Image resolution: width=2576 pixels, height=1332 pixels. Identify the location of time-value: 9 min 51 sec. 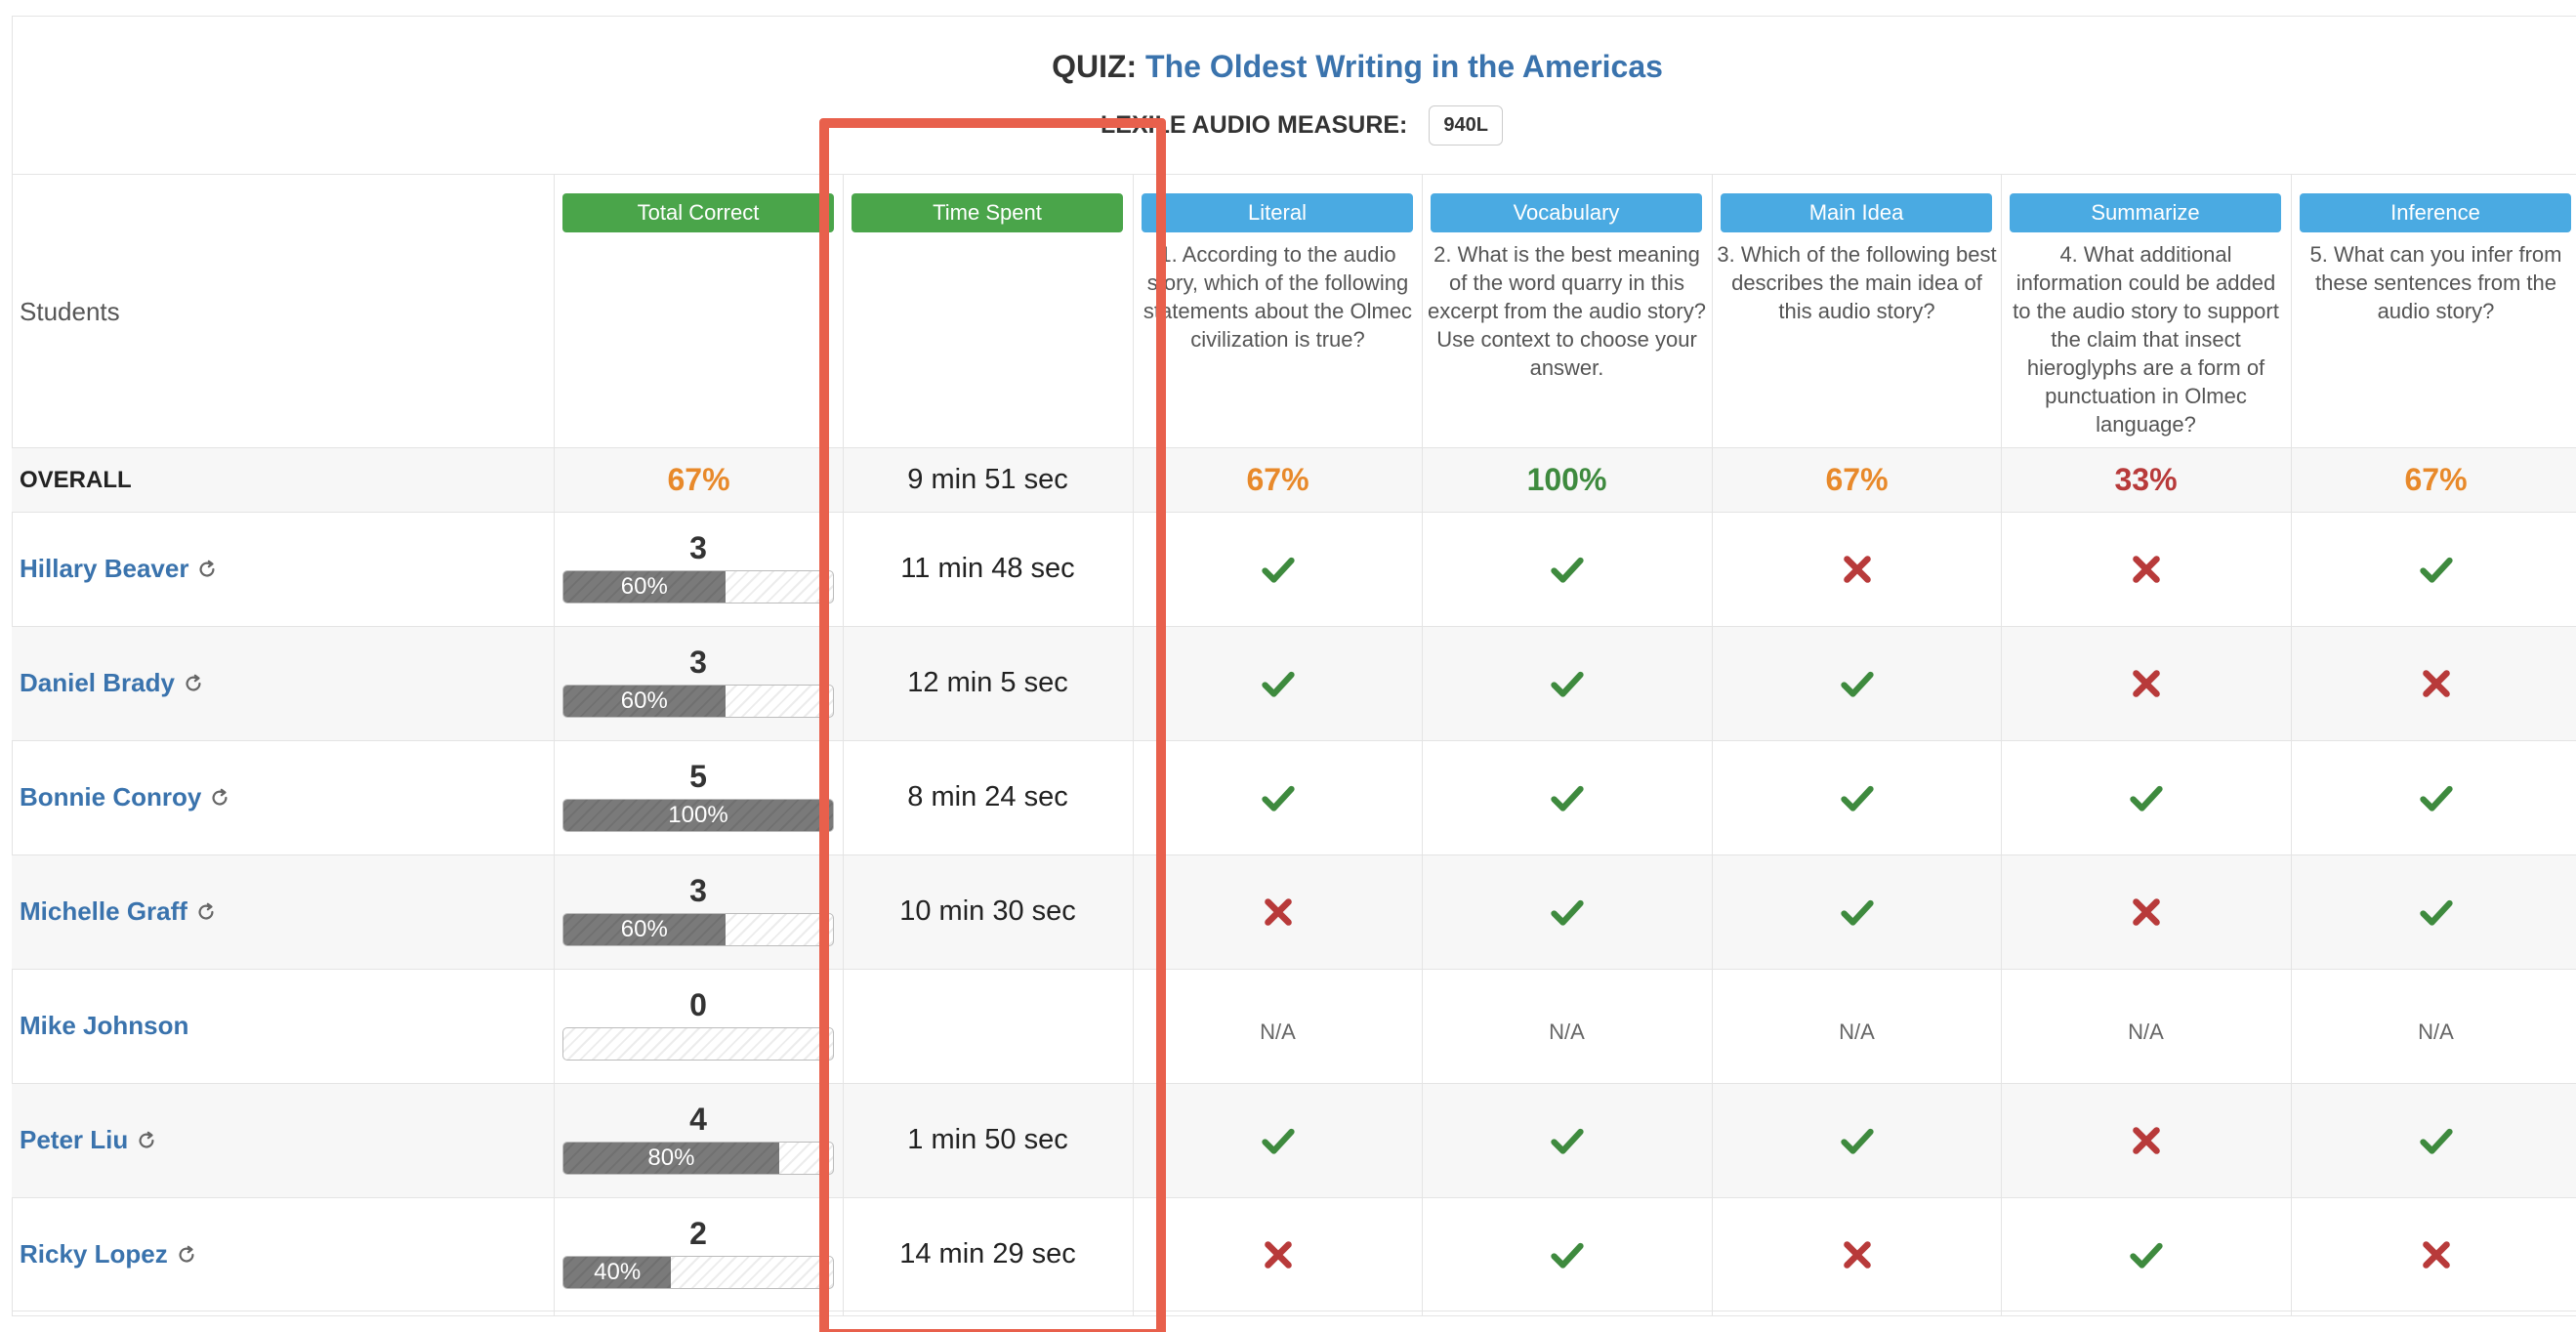
(987, 479).